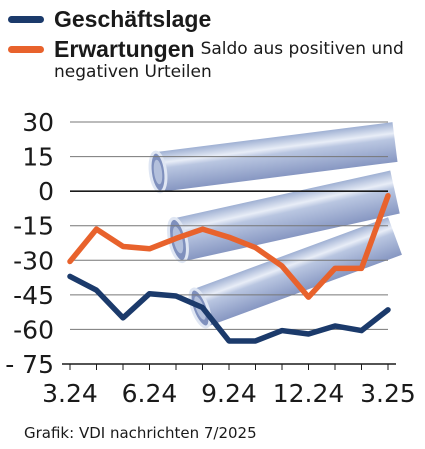  What do you see at coordinates (140, 433) in the screenshot?
I see `source-credit: Grafik: VDI nachrichten 7/2025` at bounding box center [140, 433].